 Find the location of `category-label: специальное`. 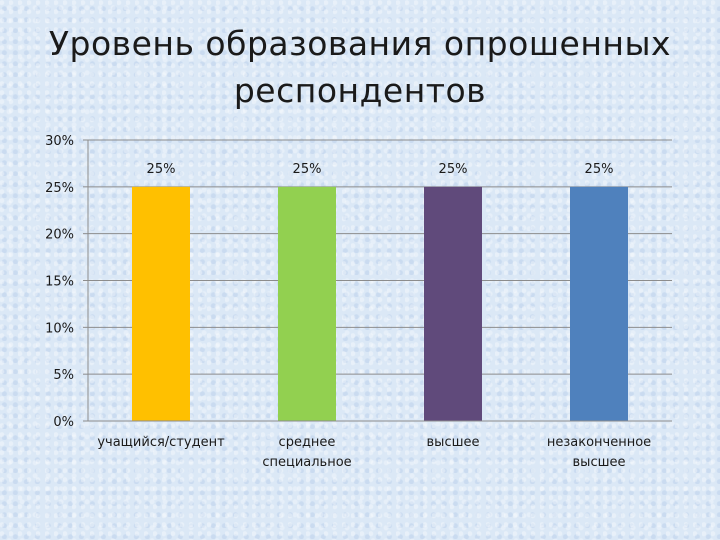

category-label: специальное is located at coordinates (306, 462).